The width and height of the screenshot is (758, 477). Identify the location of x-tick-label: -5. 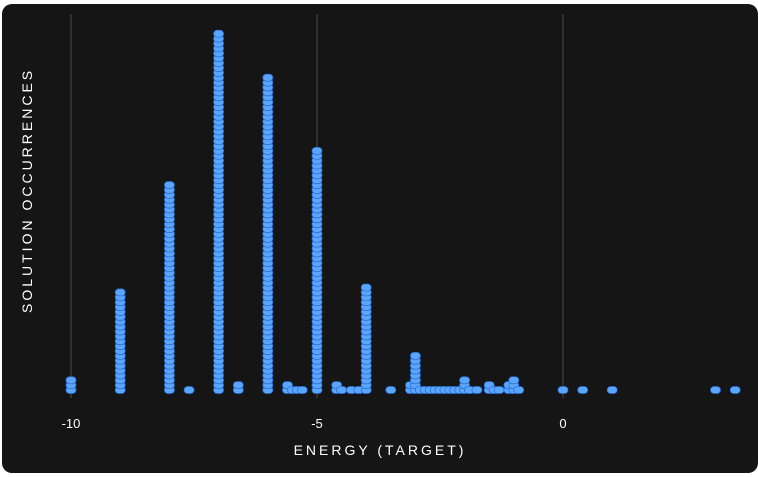
(317, 423).